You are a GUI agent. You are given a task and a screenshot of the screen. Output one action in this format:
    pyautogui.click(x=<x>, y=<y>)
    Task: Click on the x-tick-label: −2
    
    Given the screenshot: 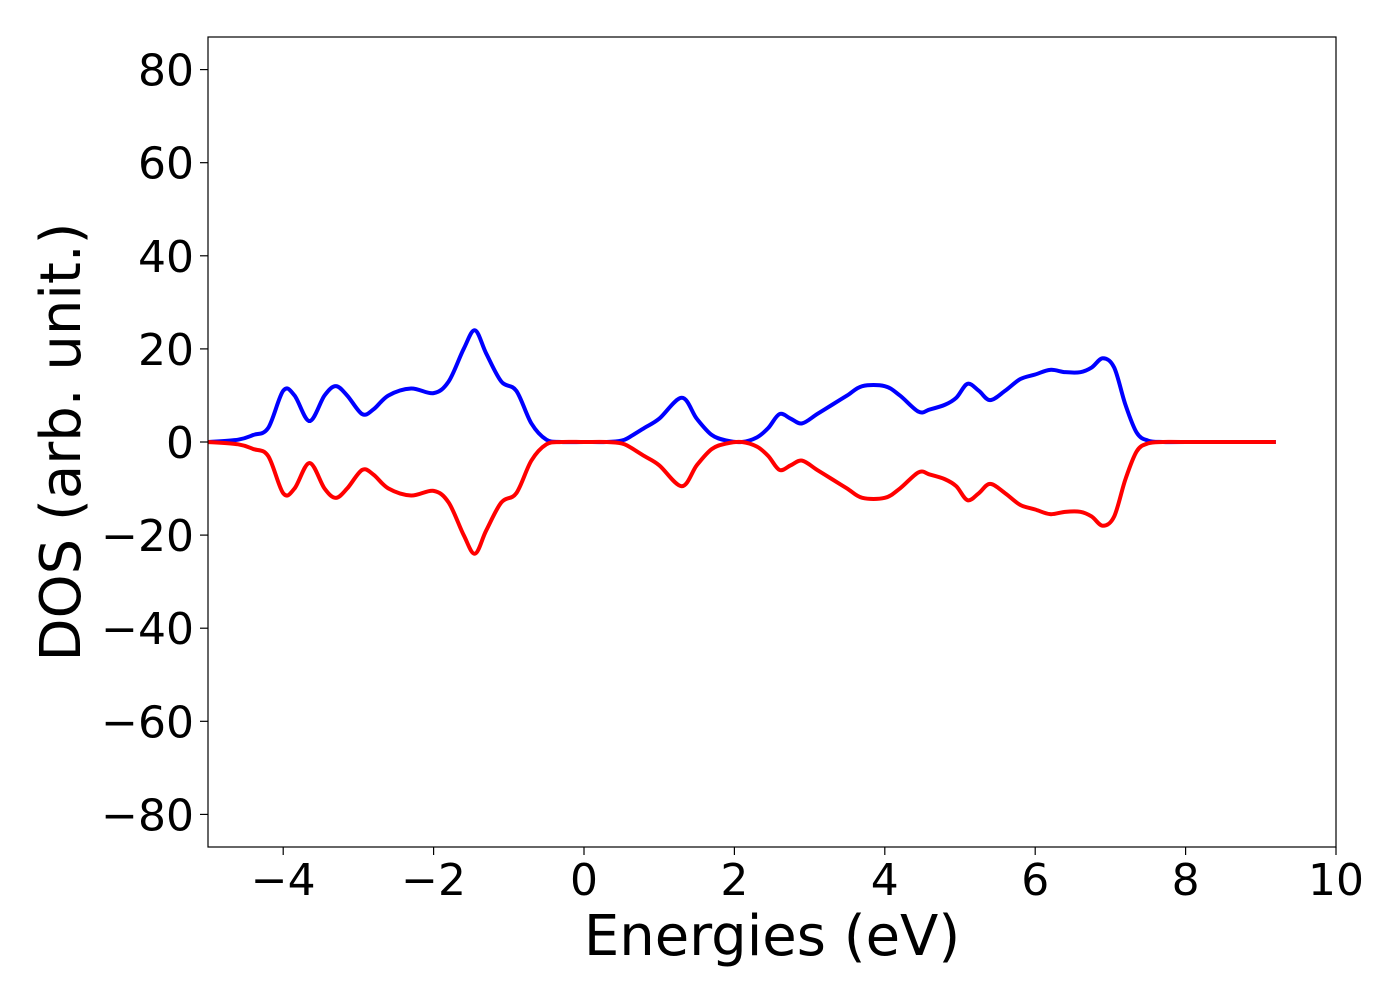 What is the action you would take?
    pyautogui.click(x=433, y=880)
    